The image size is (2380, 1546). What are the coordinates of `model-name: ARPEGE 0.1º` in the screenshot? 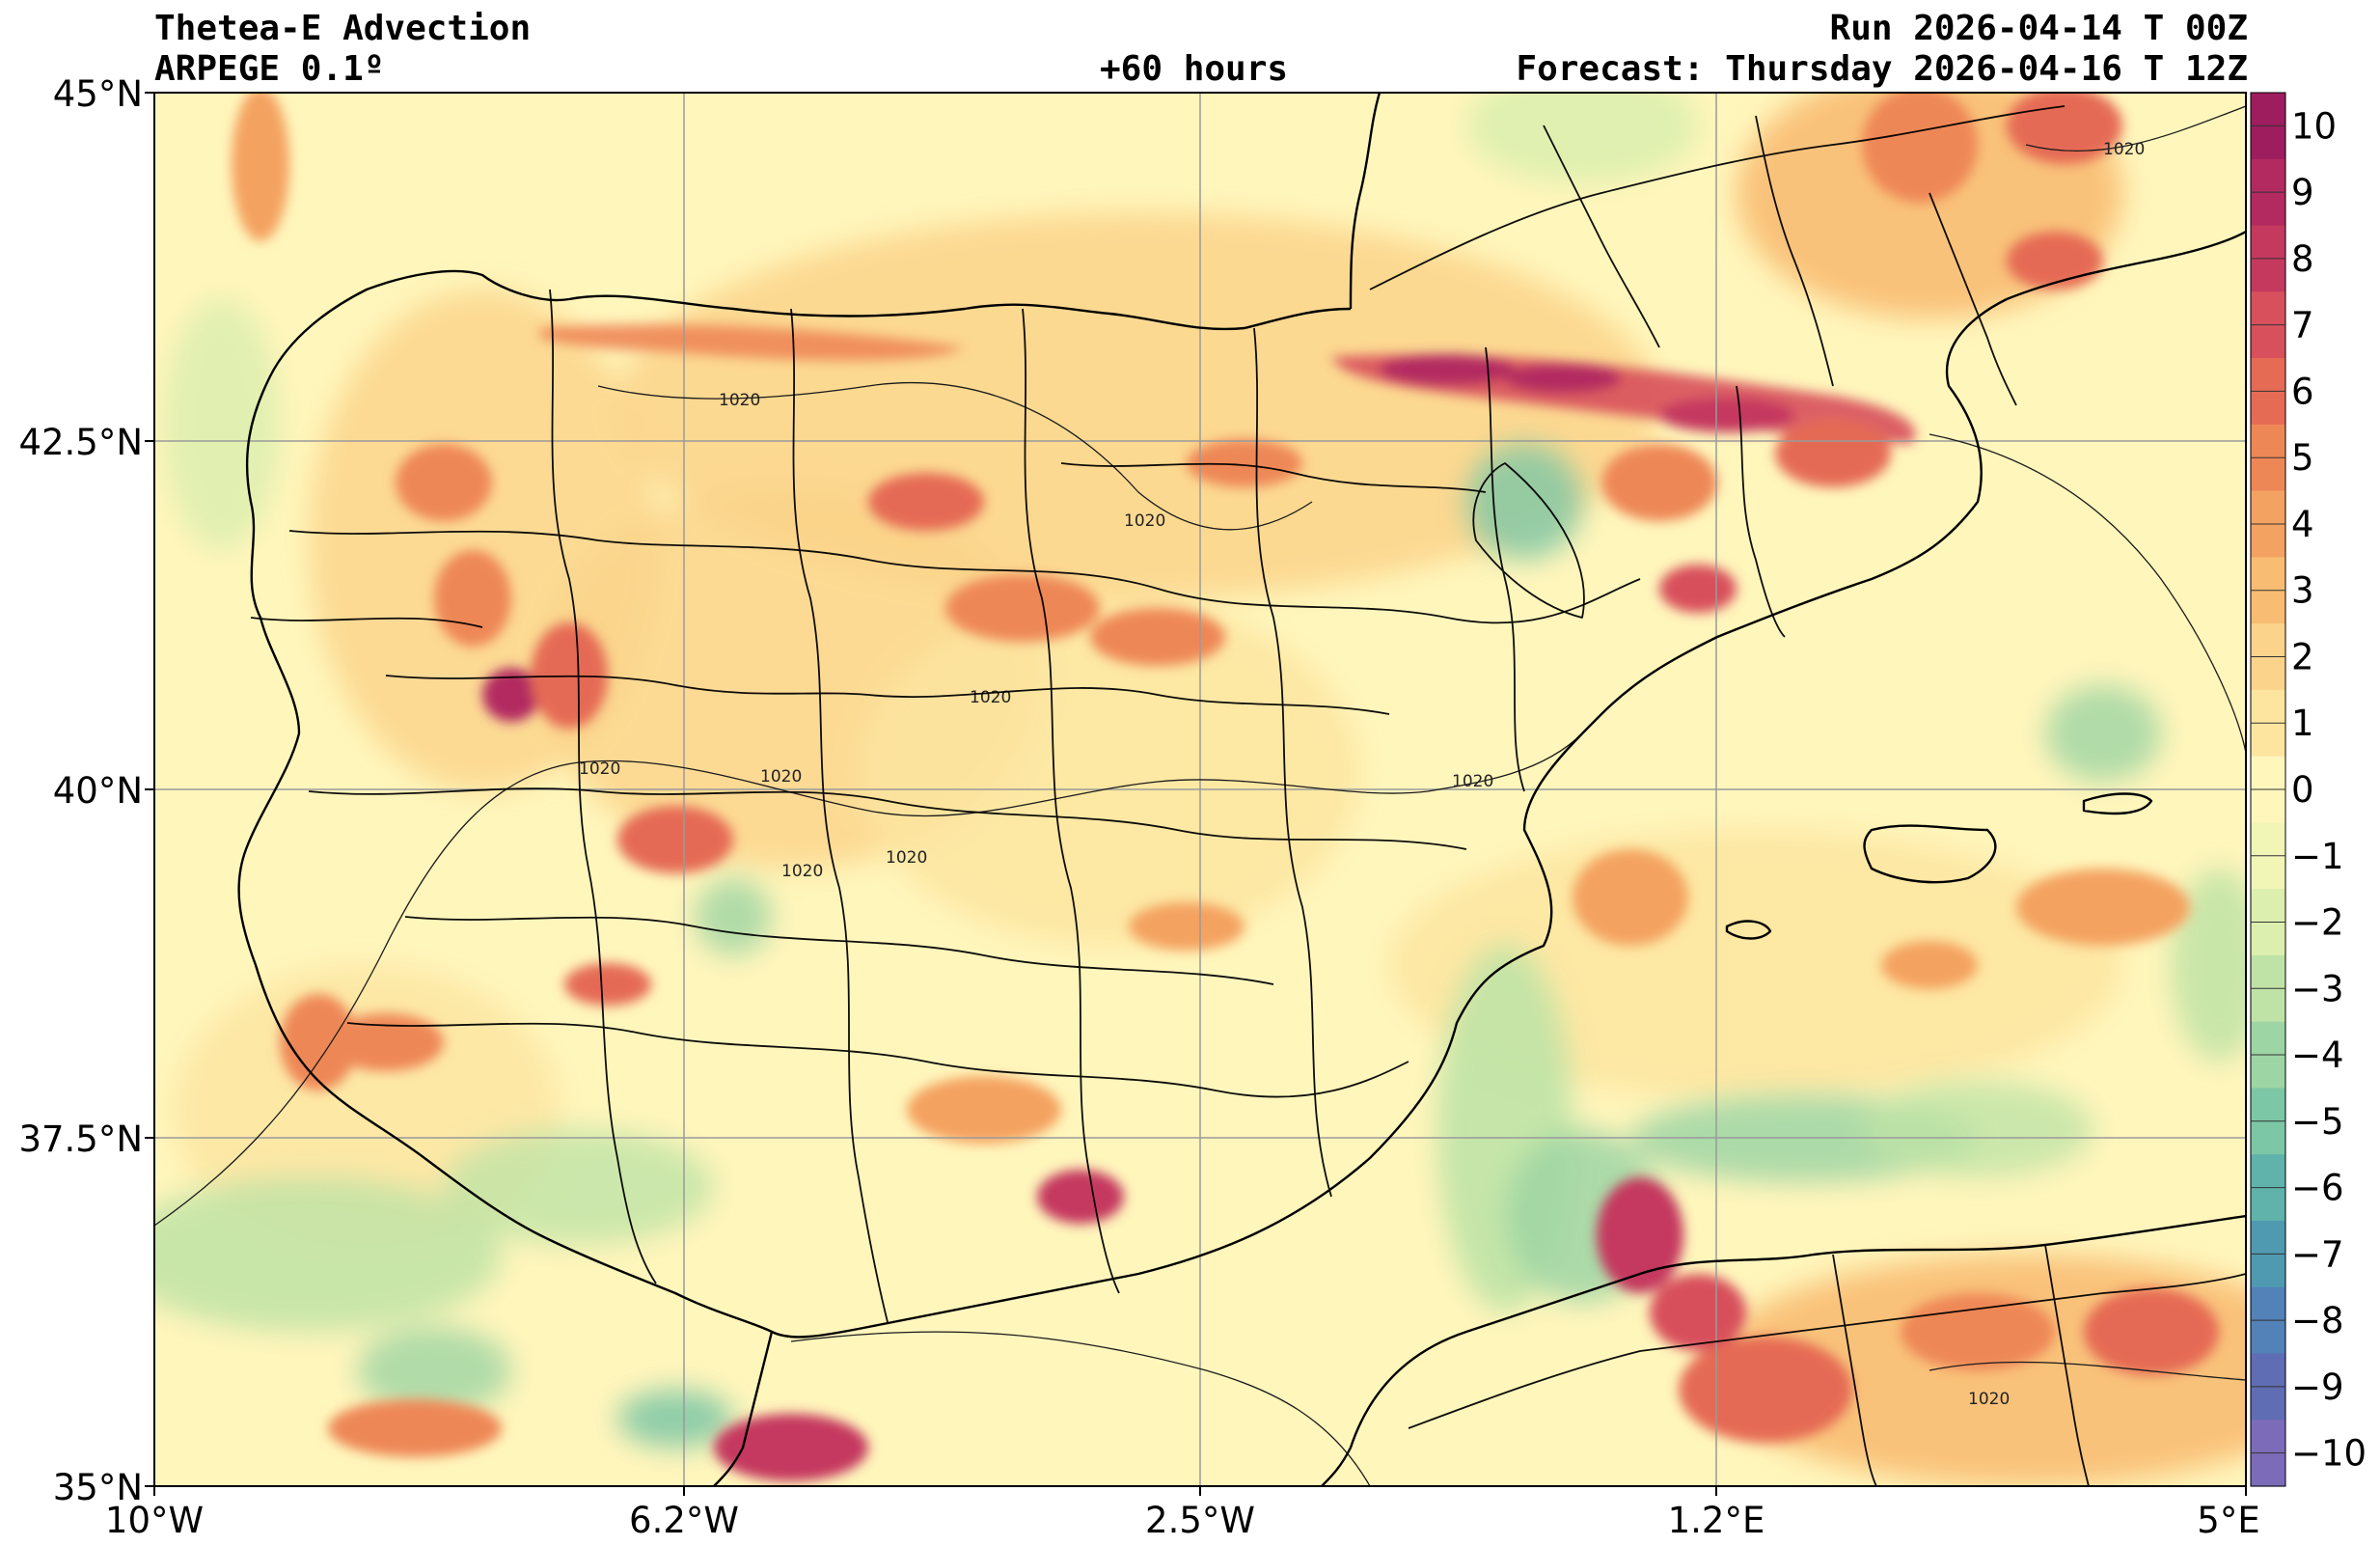 It's located at (269, 69).